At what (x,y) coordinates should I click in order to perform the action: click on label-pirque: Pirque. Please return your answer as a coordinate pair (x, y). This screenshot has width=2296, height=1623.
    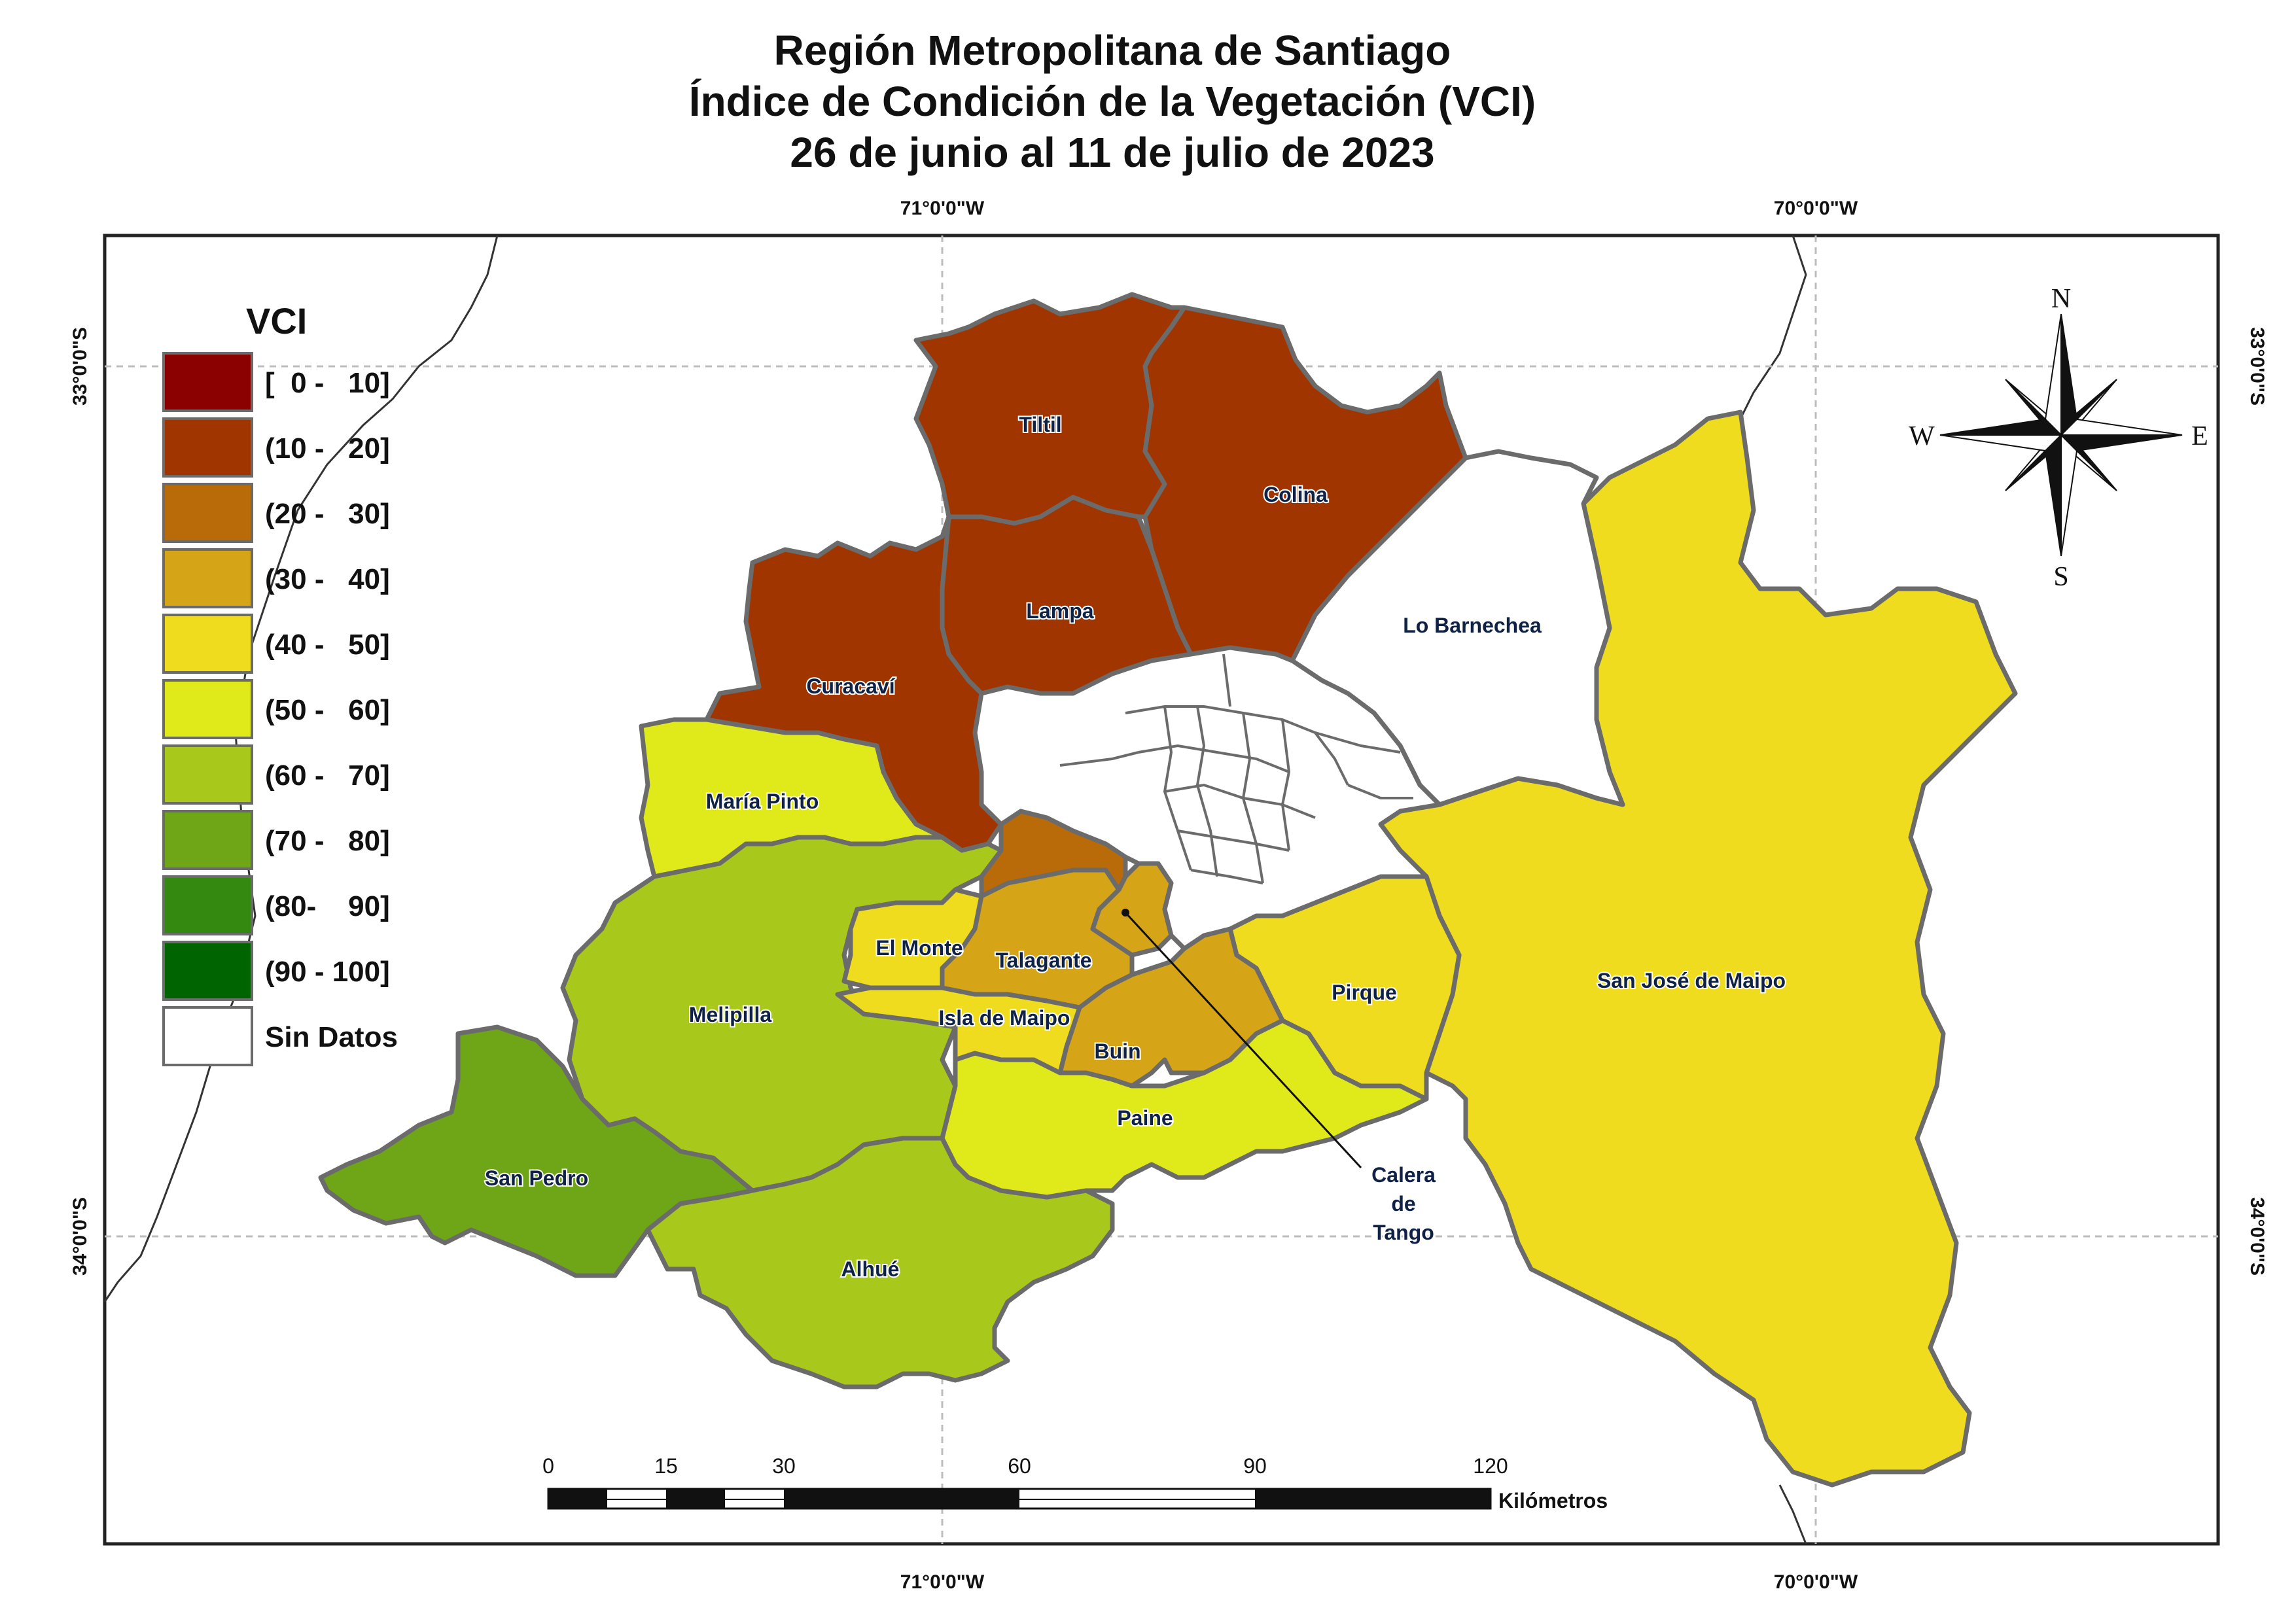
    Looking at the image, I should click on (1364, 993).